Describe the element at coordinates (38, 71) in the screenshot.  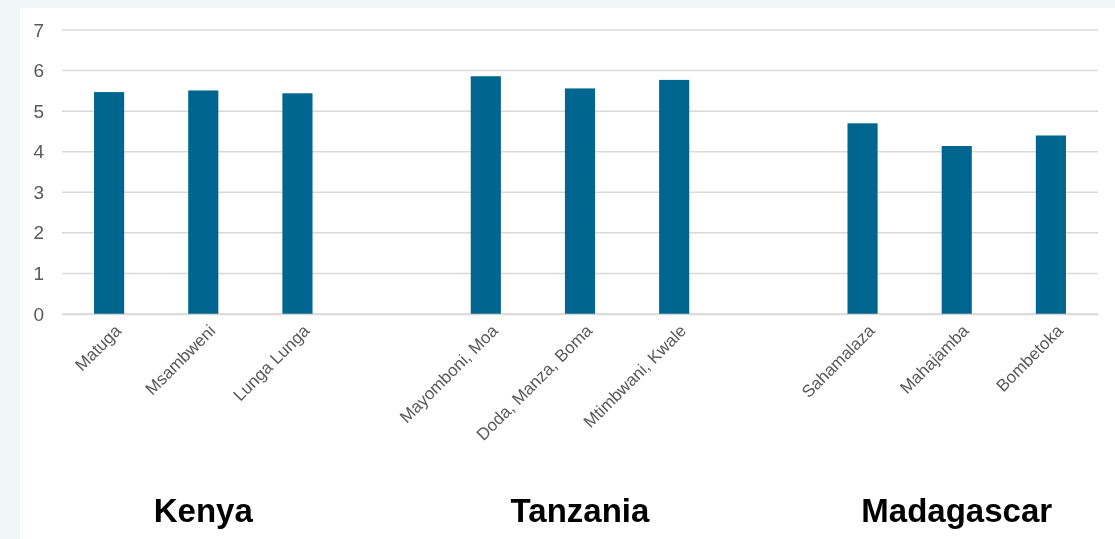
I see `y-tick-label: 6` at that location.